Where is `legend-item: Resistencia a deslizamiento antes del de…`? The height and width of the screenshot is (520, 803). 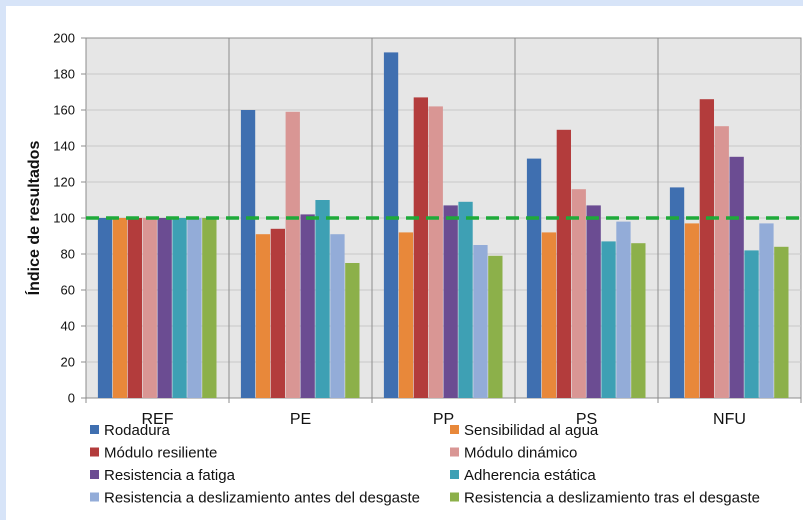
legend-item: Resistencia a deslizamiento antes del de… is located at coordinates (255, 498).